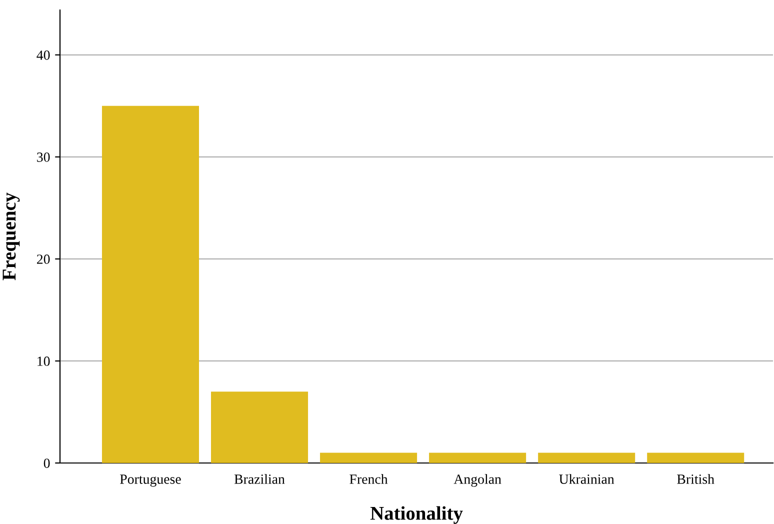  Describe the element at coordinates (369, 479) in the screenshot. I see `x-tick-label: French` at that location.